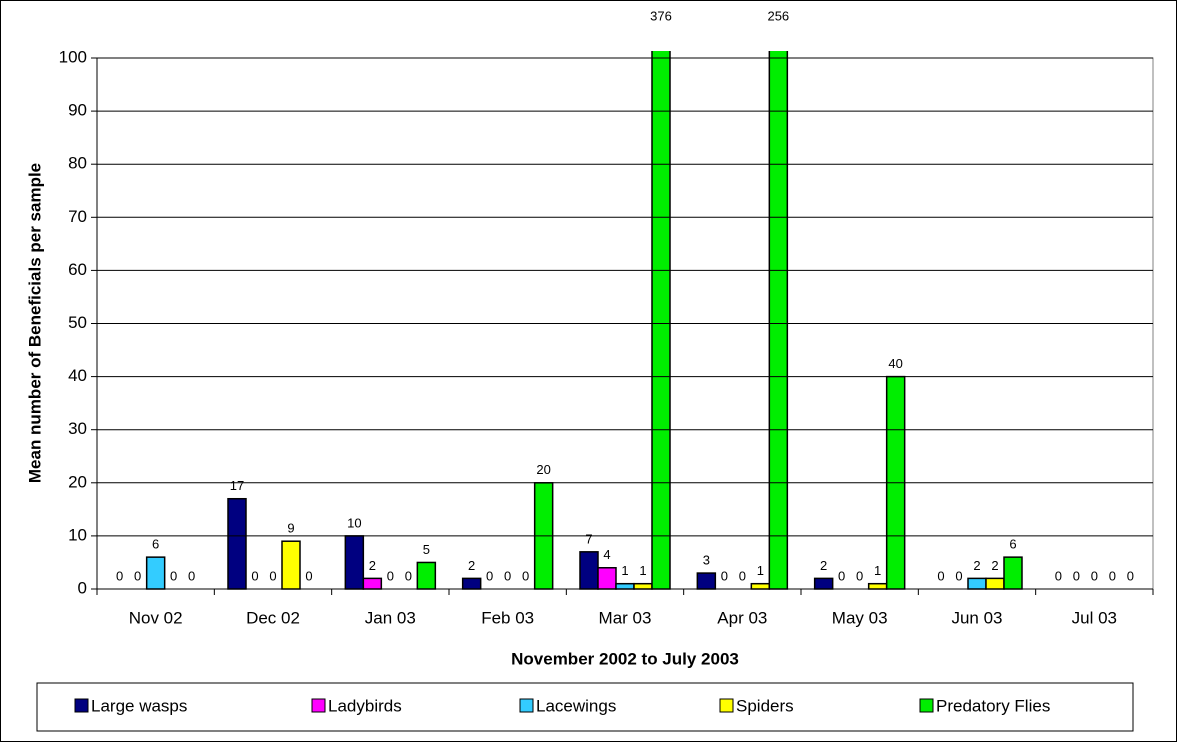 This screenshot has height=747, width=1177. What do you see at coordinates (354, 522) in the screenshot?
I see `data-label: 10` at bounding box center [354, 522].